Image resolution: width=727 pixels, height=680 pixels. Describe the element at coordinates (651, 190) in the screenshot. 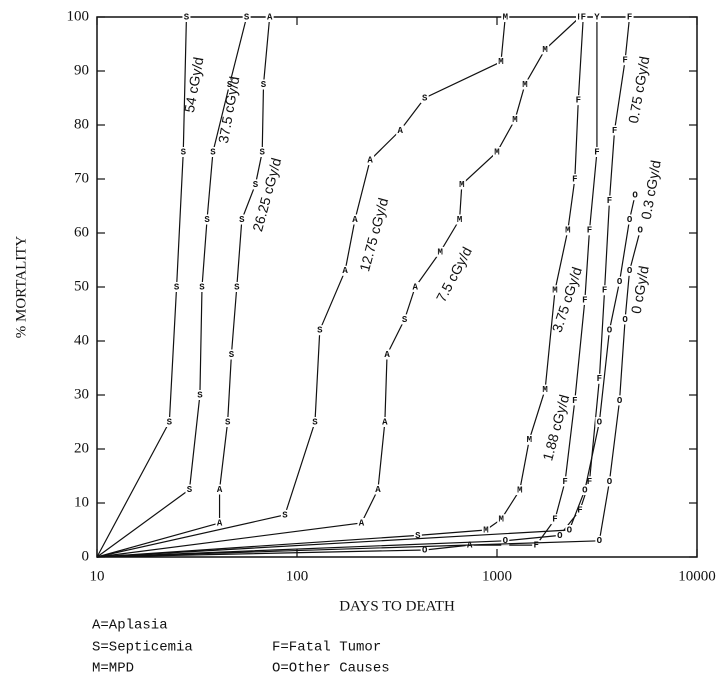

I see `curve-label: 0.3 cGy/d` at that location.